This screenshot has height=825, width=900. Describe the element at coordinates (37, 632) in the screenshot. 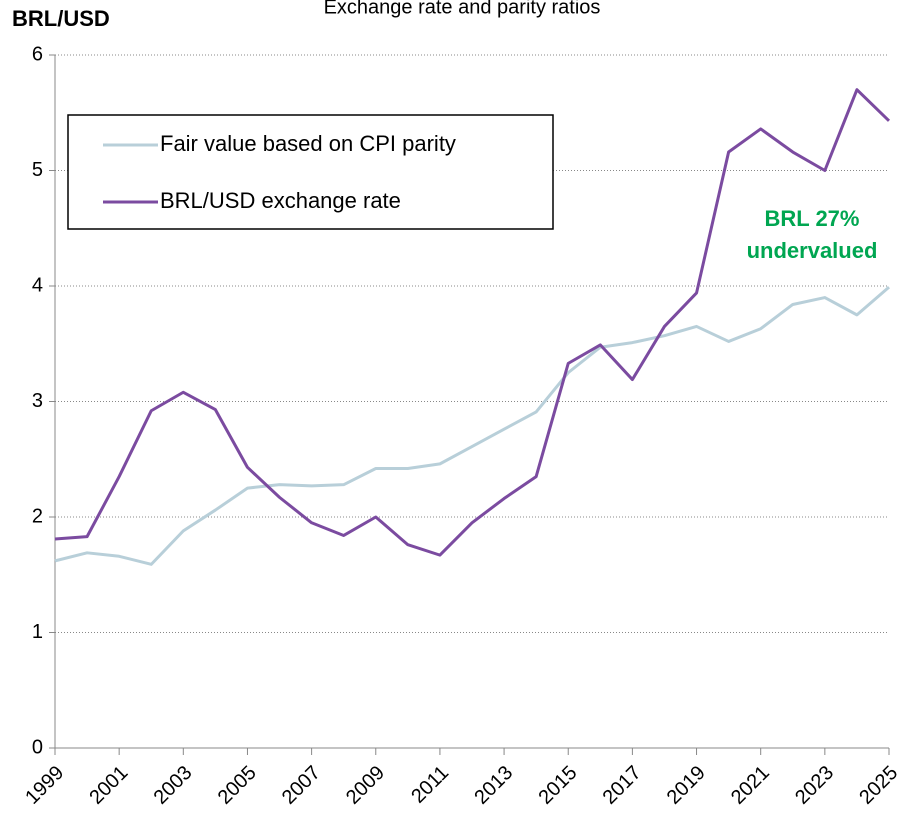

I see `y-tick-label: 1` at that location.